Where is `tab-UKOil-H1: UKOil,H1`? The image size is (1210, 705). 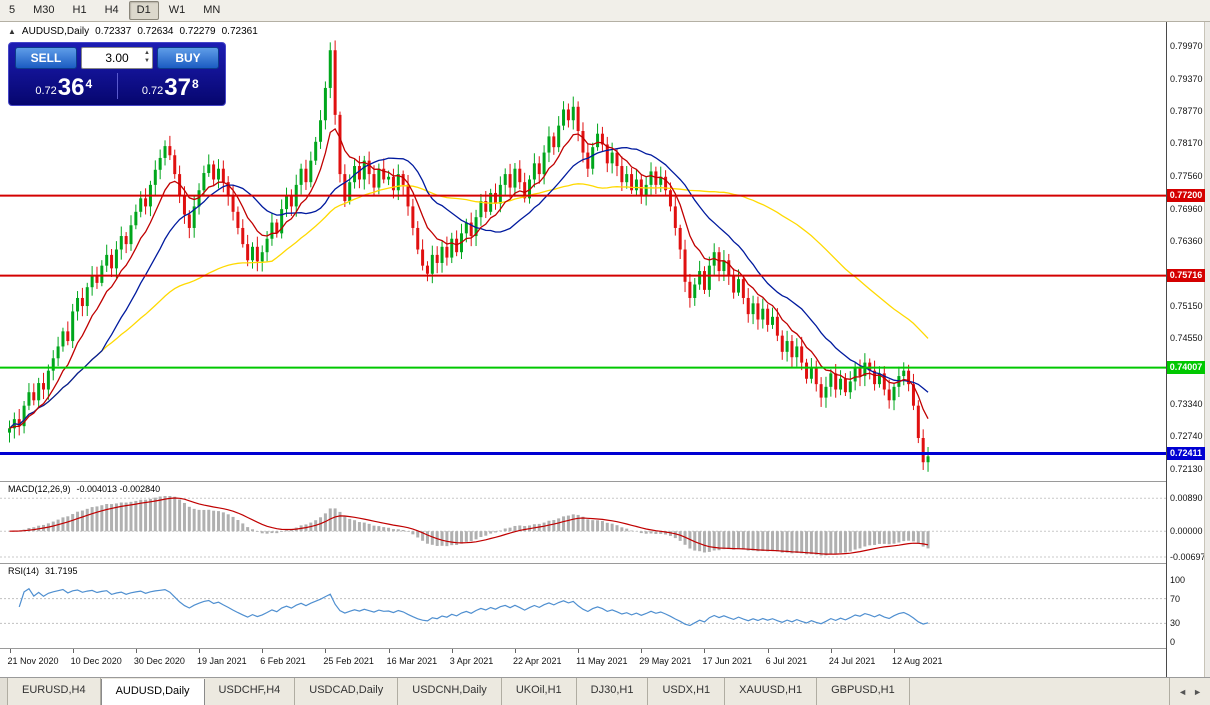 tab-UKOil-H1: UKOil,H1 is located at coordinates (539, 691).